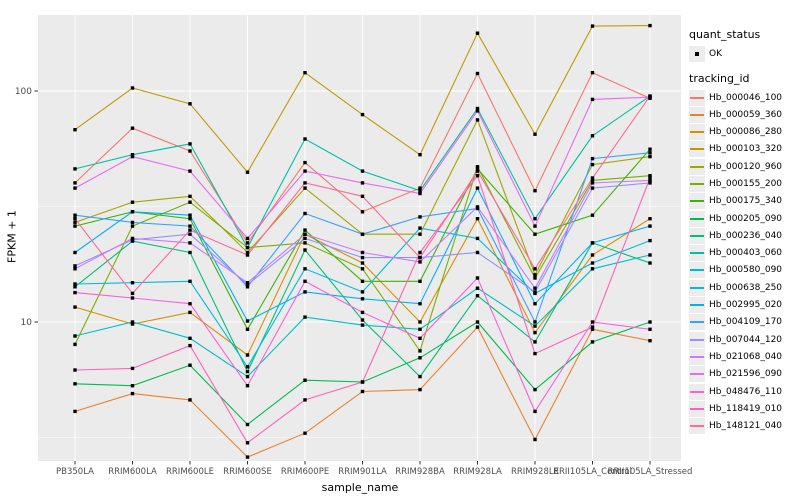  Describe the element at coordinates (362, 472) in the screenshot. I see `x-tick-label: RRIM901LA` at that location.